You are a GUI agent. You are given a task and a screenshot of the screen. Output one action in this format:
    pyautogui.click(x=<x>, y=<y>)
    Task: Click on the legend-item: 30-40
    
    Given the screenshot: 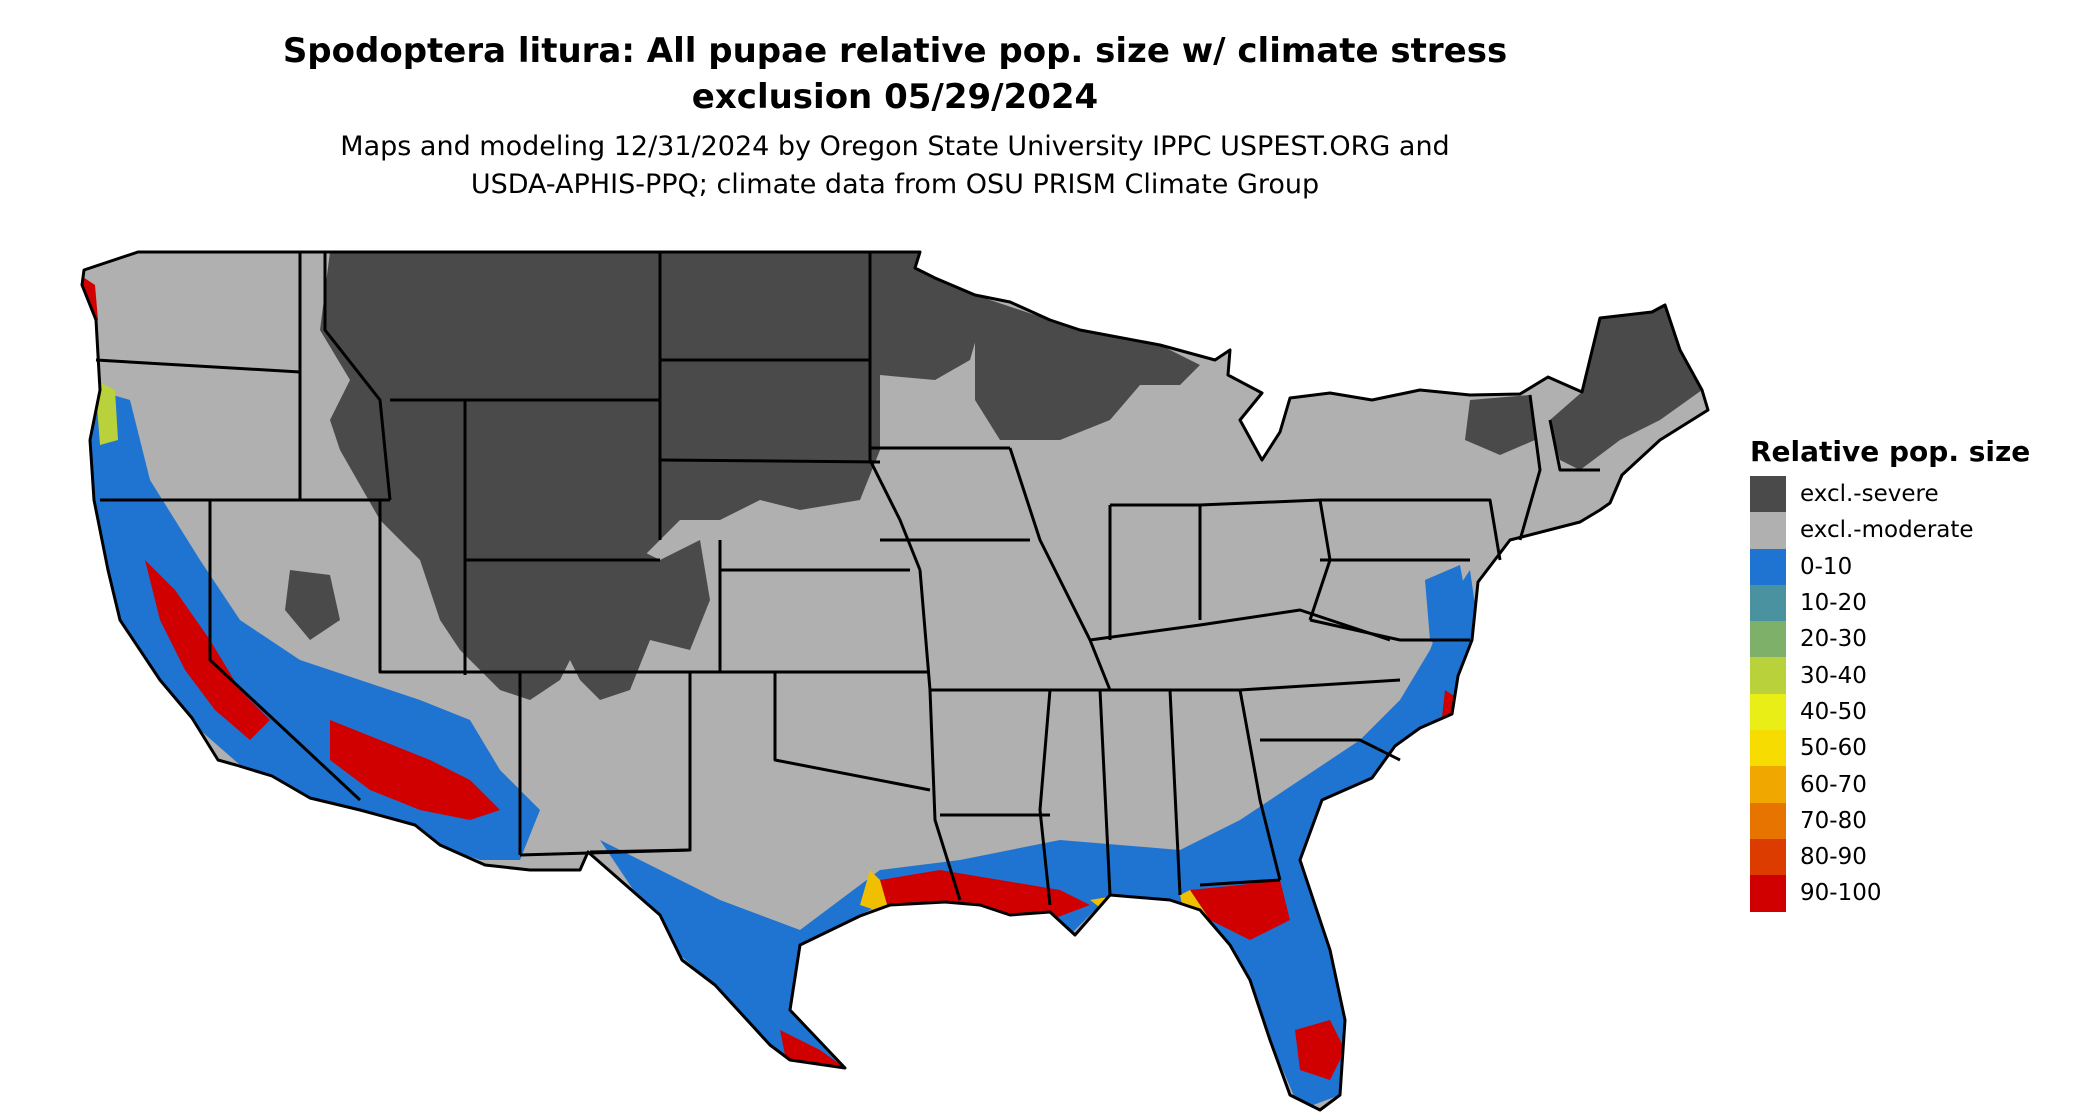 What is the action you would take?
    pyautogui.click(x=1890, y=675)
    